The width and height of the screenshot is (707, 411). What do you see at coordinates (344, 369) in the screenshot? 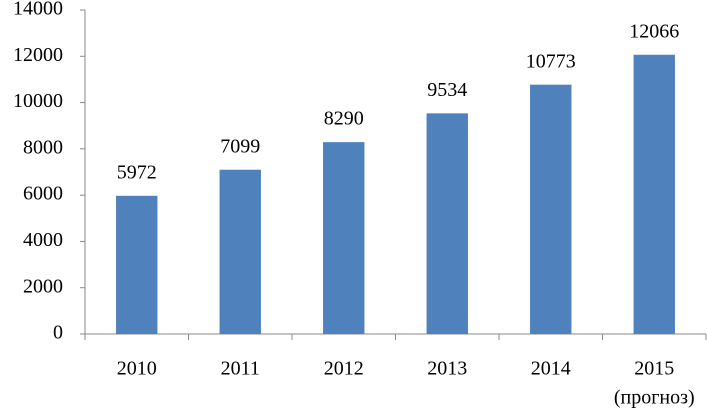
I see `x-tick-label: 2012` at bounding box center [344, 369].